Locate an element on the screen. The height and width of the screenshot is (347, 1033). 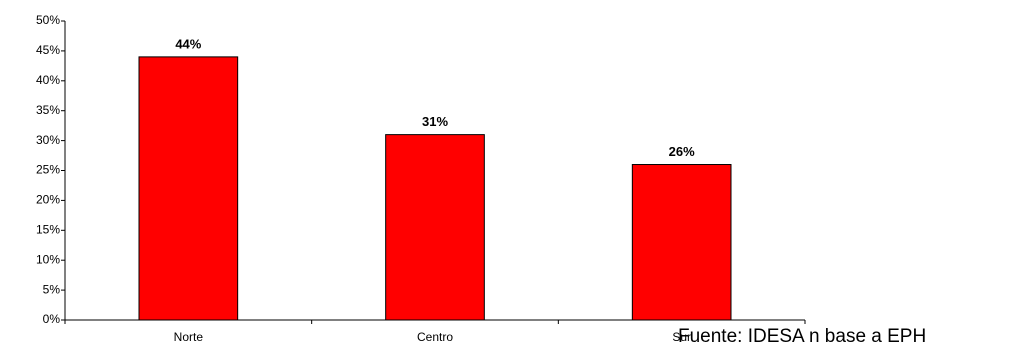
value-label: 31% is located at coordinates (435, 121).